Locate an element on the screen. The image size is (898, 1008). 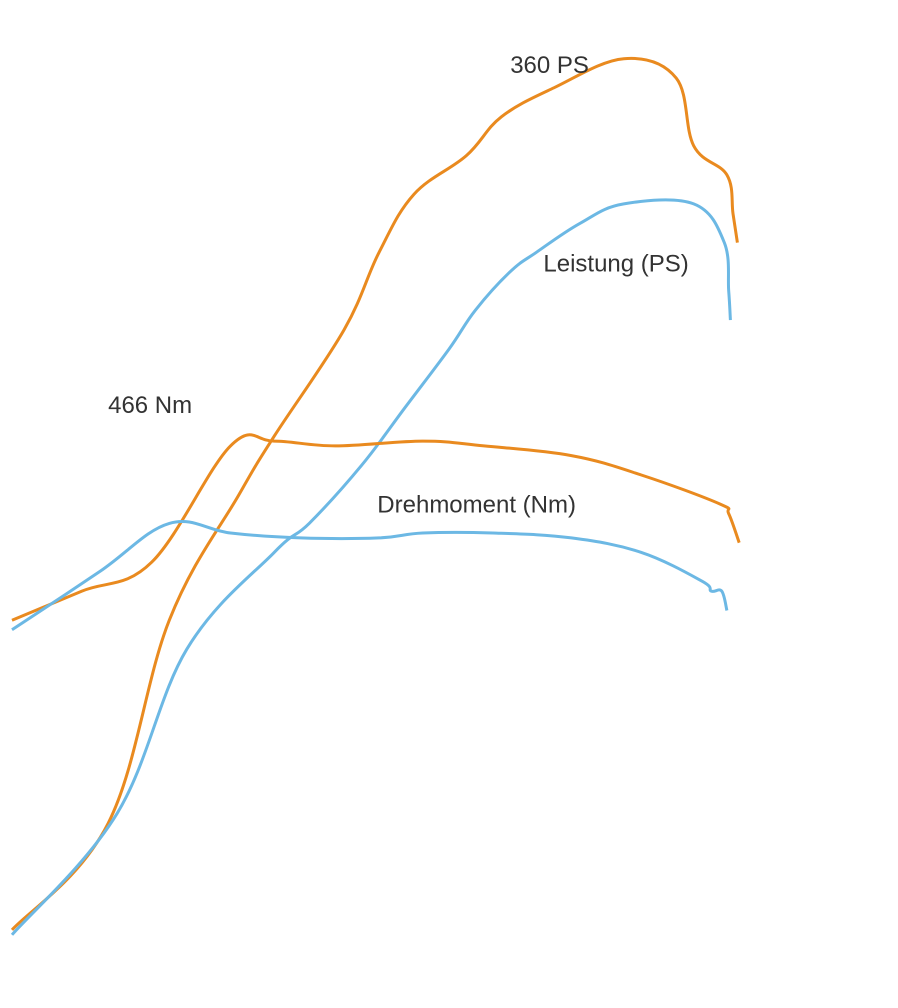
series-line-torque-stock is located at coordinates (370, 575).